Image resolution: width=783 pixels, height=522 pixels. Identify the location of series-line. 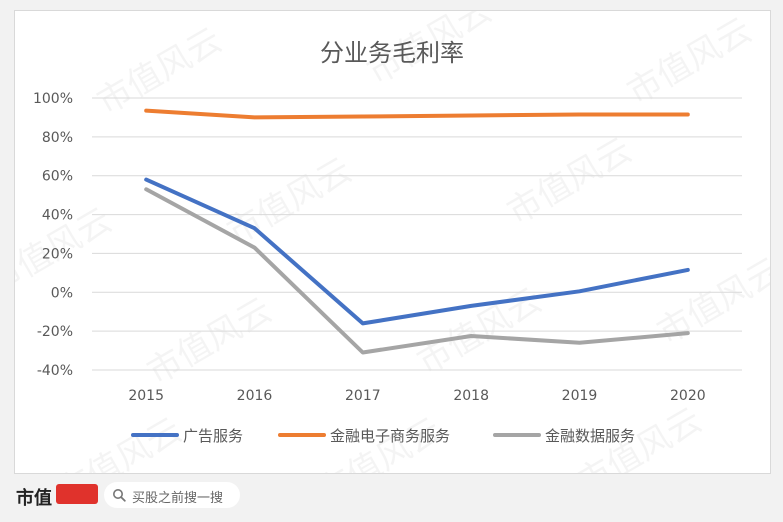
(417, 114).